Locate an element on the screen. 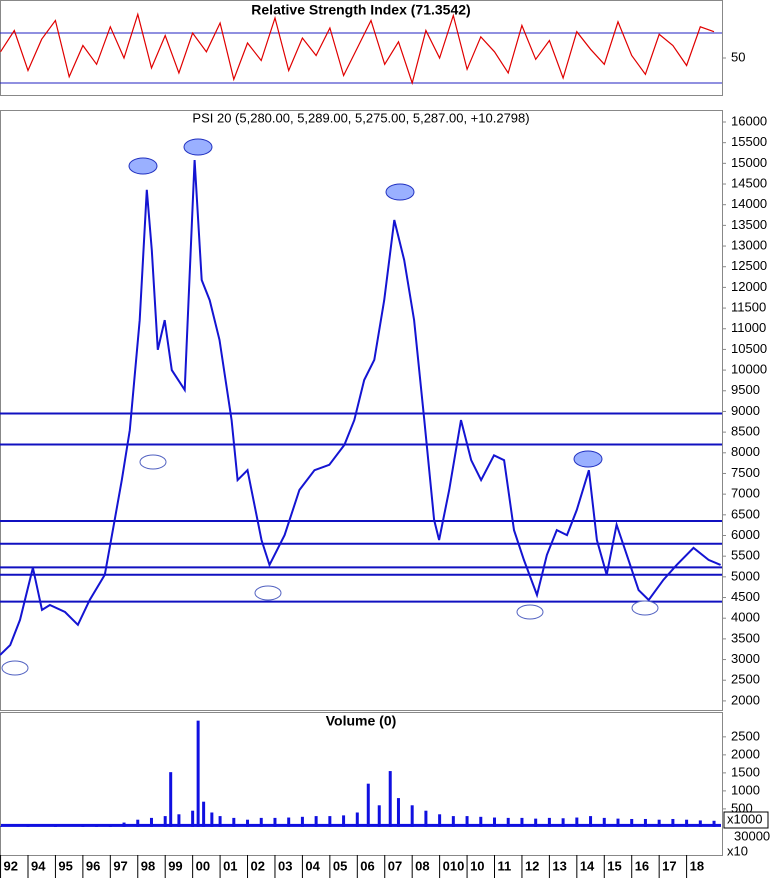 The image size is (774, 878). y-tick-label: 14500 is located at coordinates (749, 182).